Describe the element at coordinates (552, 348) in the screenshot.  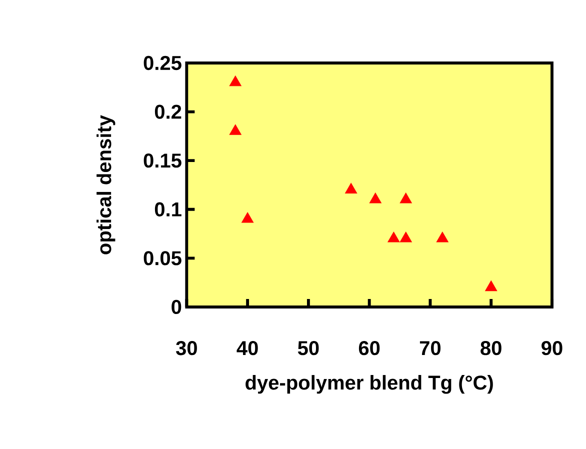
I see `x-tick-label: 90` at that location.